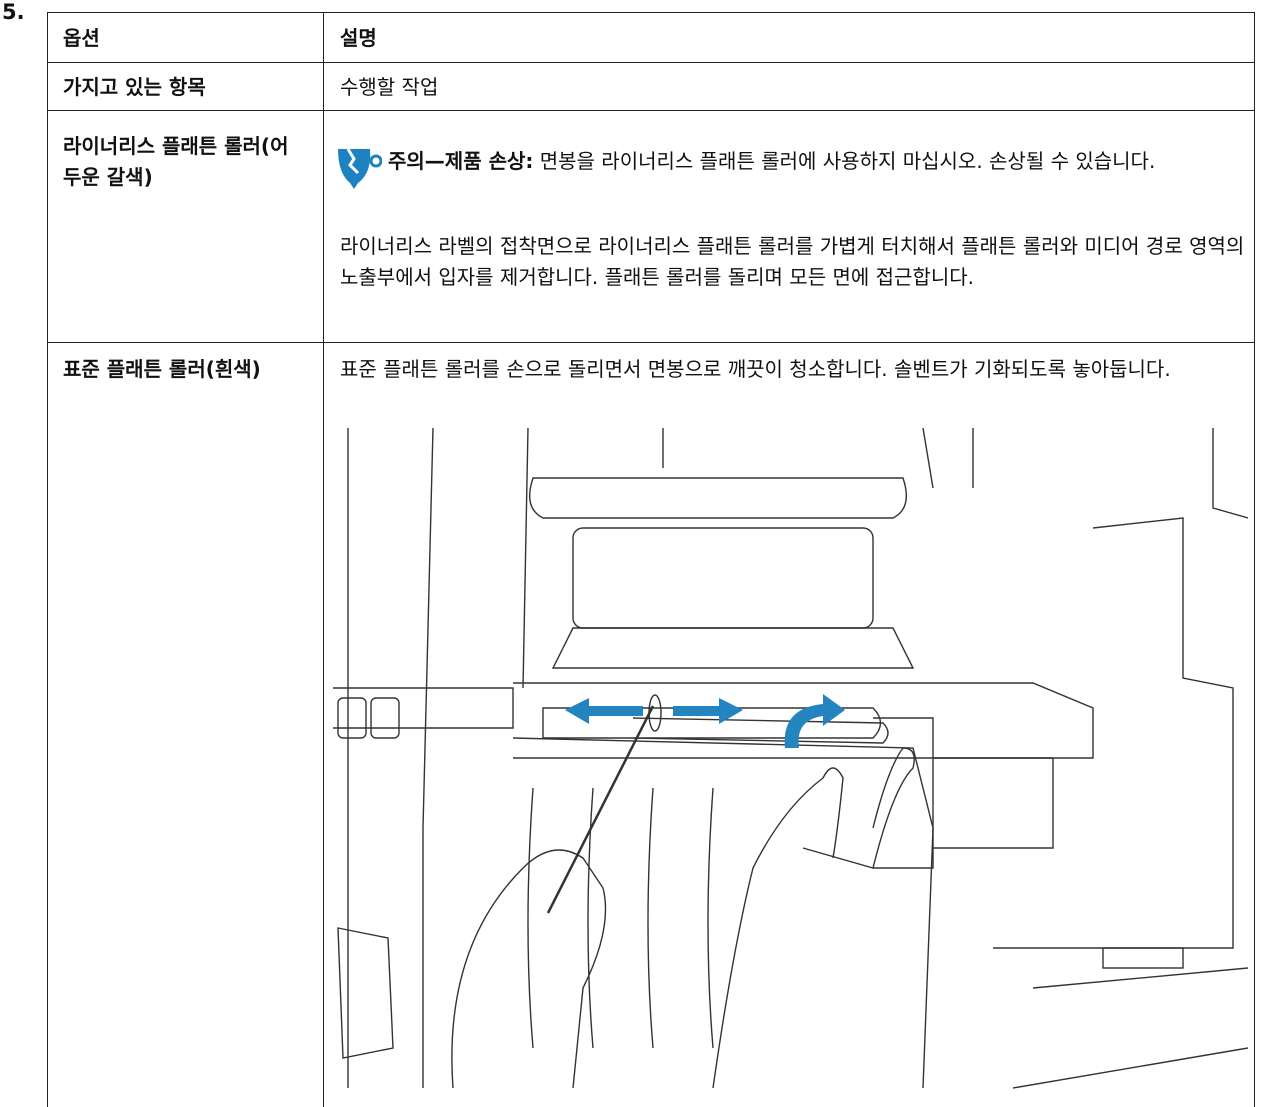 Image resolution: width=1261 pixels, height=1107 pixels. Describe the element at coordinates (360, 168) in the screenshot. I see `caution-icon` at that location.